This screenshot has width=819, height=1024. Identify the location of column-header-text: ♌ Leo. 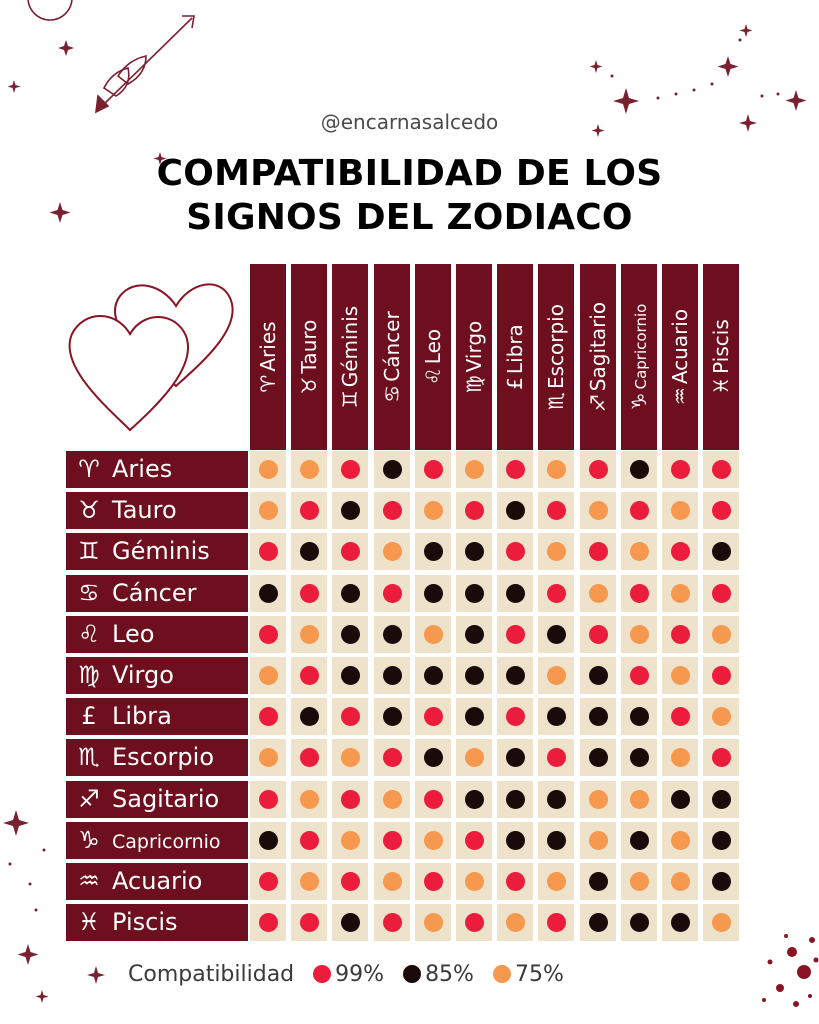
(433, 357).